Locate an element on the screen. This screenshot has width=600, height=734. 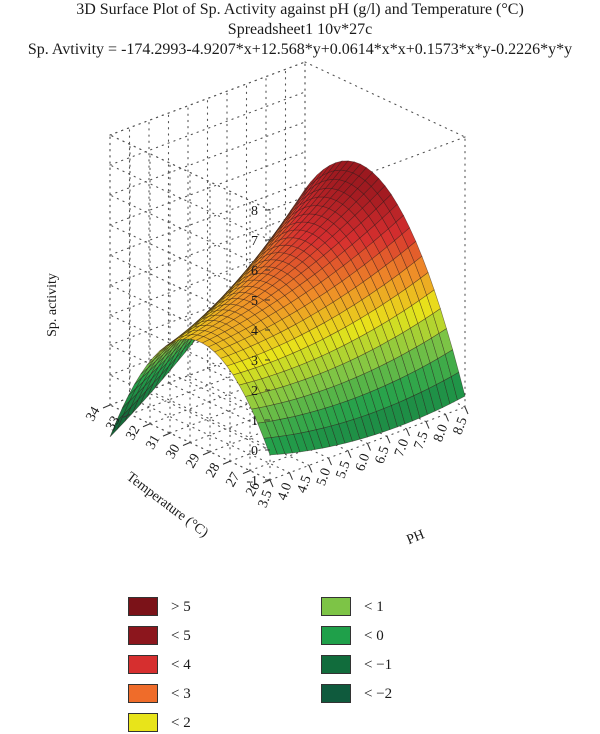
temperature-tick-label: 27 is located at coordinates (233, 480).